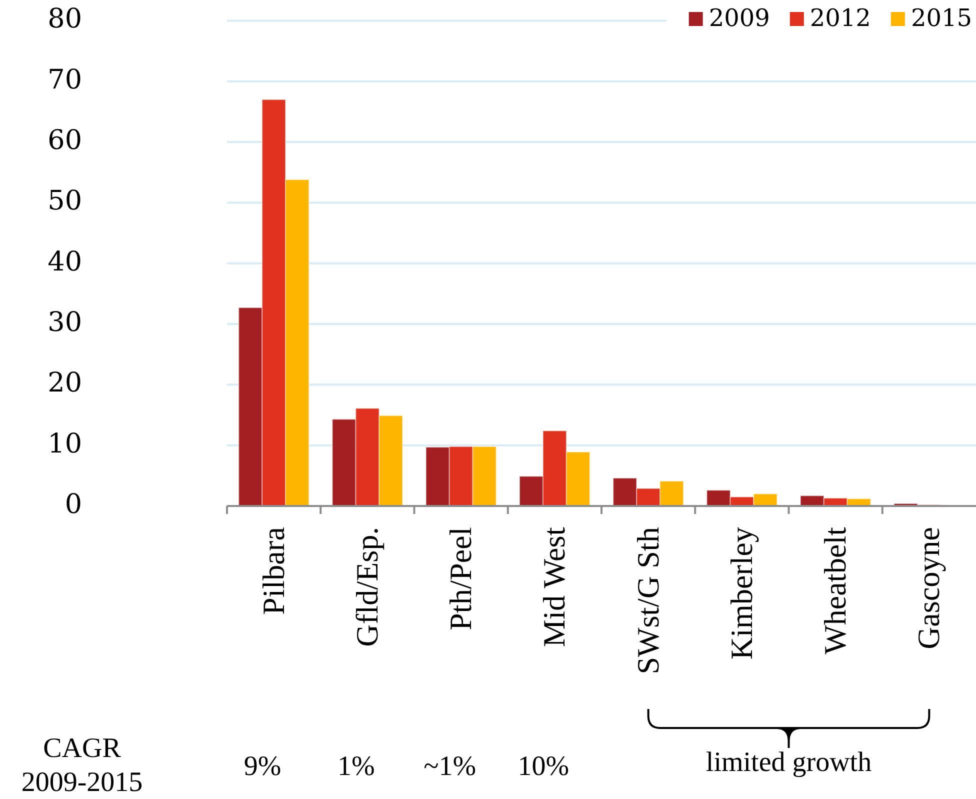 The image size is (976, 799). Describe the element at coordinates (65, 80) in the screenshot. I see `y-tick-label: 70` at that location.